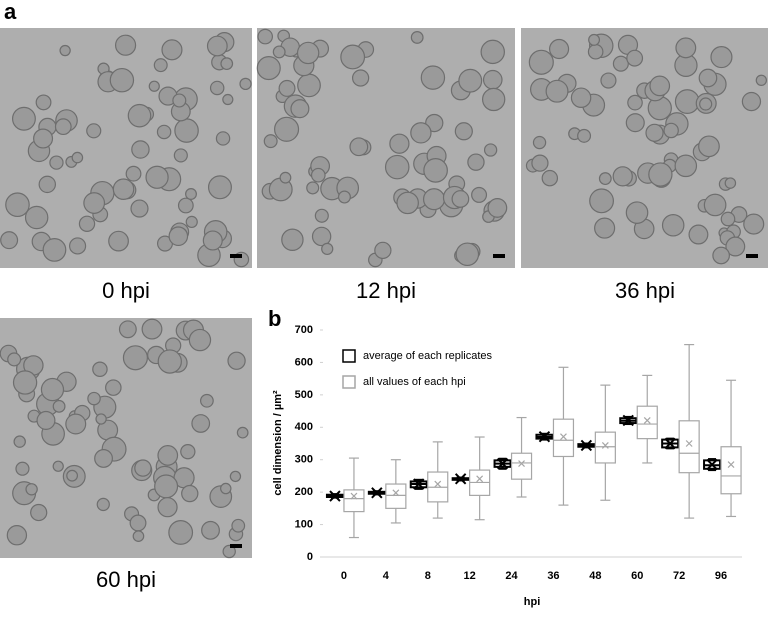  What do you see at coordinates (645, 290) in the screenshot?
I see `caption: 36 hpi` at bounding box center [645, 290].